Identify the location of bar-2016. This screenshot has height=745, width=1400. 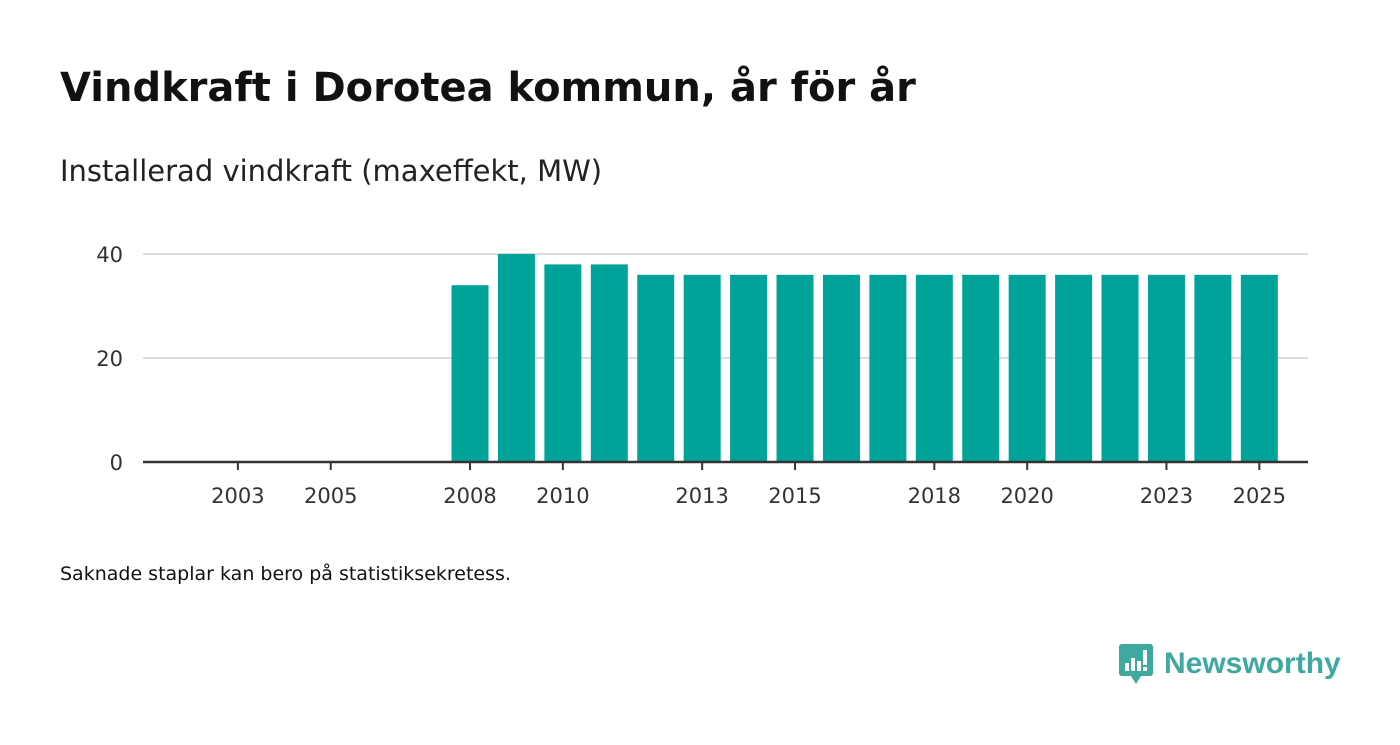
(841, 368).